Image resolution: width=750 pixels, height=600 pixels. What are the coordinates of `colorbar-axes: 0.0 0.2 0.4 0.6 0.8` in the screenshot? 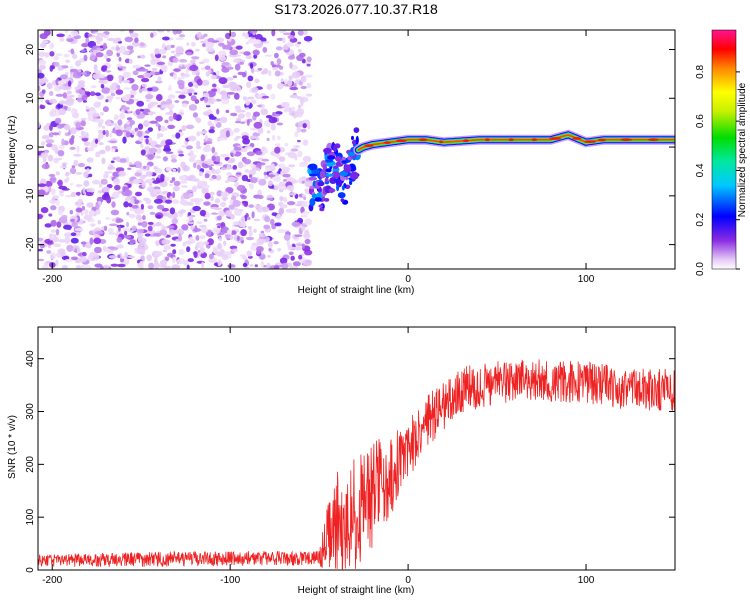 It's located at (717, 170).